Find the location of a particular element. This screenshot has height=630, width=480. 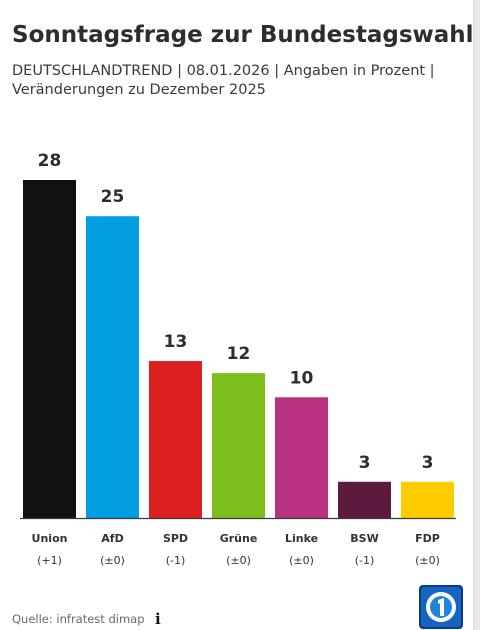

value-label-union: 28 is located at coordinates (50, 161).